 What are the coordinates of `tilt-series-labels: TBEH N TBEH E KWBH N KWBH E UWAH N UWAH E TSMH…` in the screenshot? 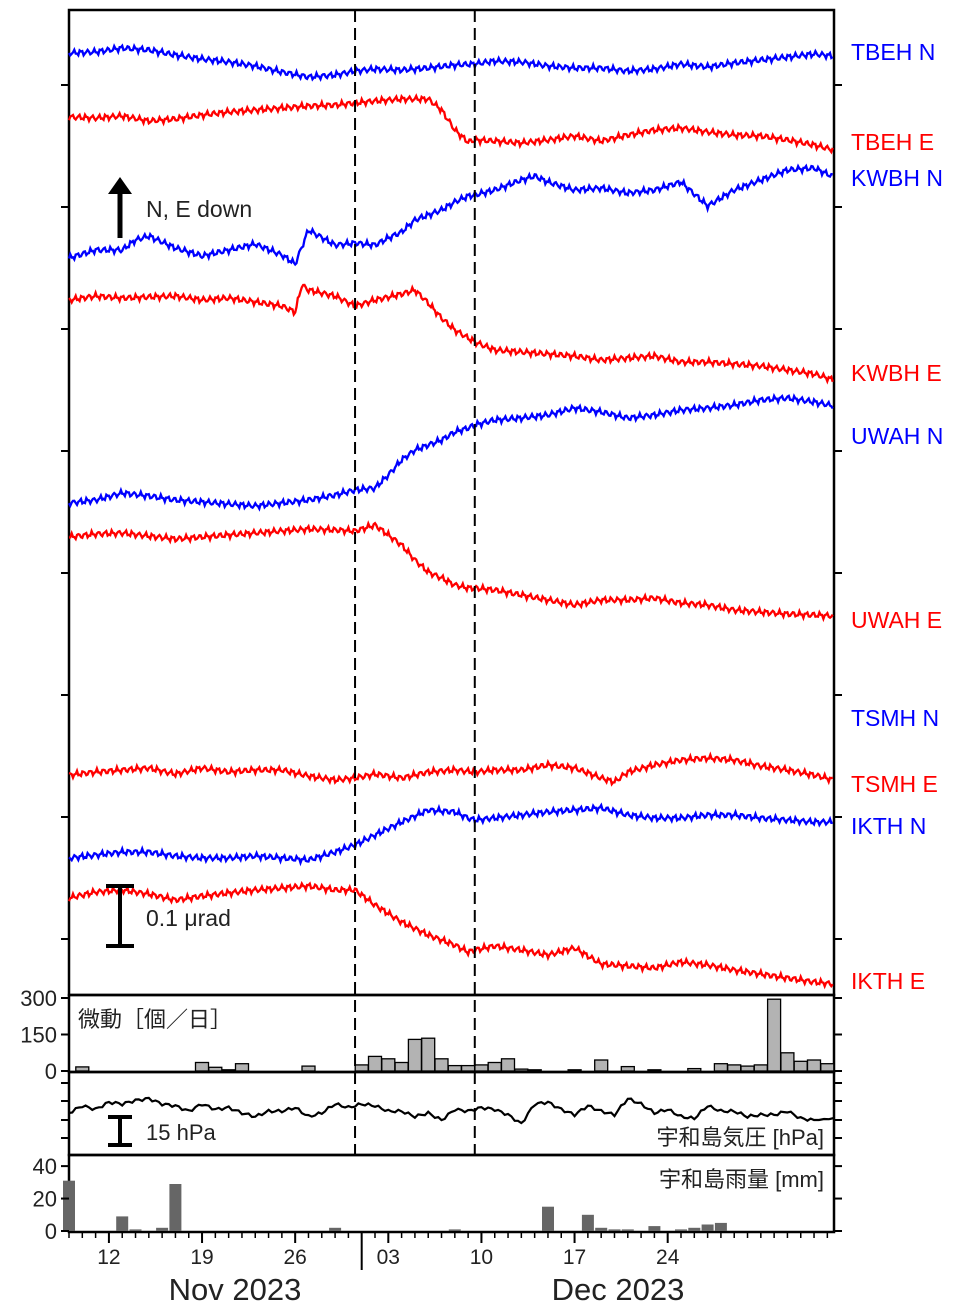 It's located at (897, 516).